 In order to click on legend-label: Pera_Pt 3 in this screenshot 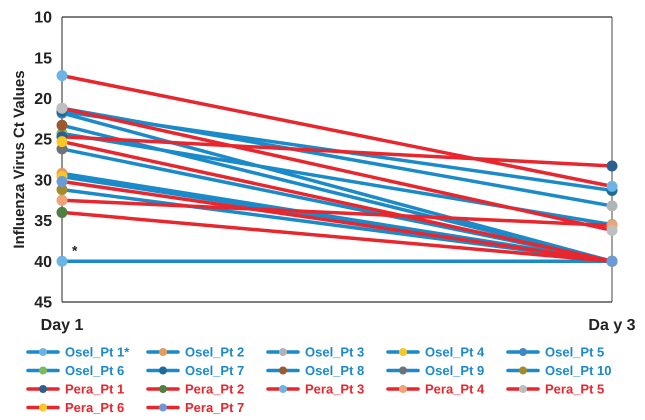, I will do `click(334, 389)`.